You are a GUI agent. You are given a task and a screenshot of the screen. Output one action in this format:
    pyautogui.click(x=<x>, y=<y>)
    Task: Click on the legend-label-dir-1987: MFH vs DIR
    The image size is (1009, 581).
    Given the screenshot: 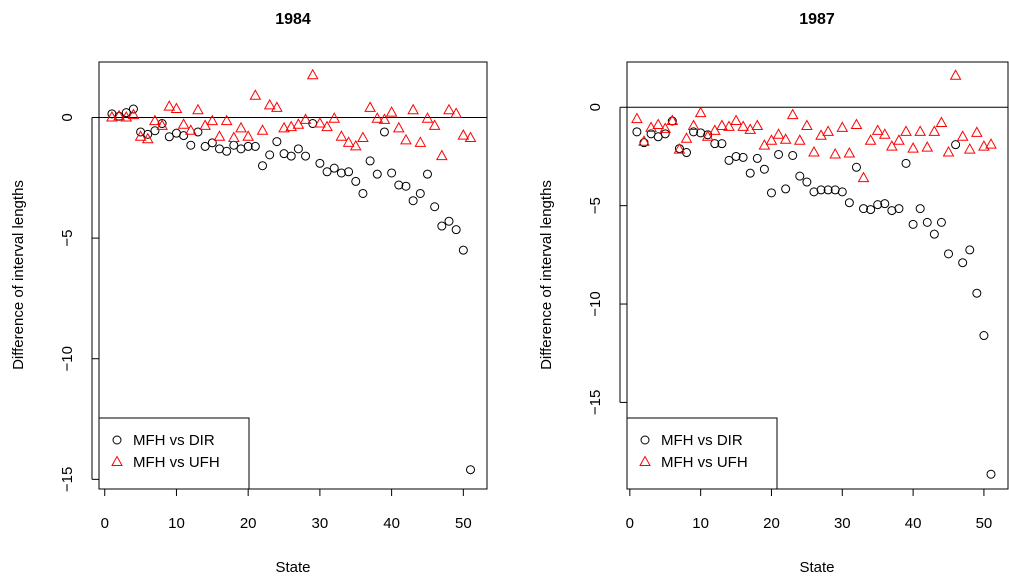 What is the action you would take?
    pyautogui.click(x=702, y=440)
    